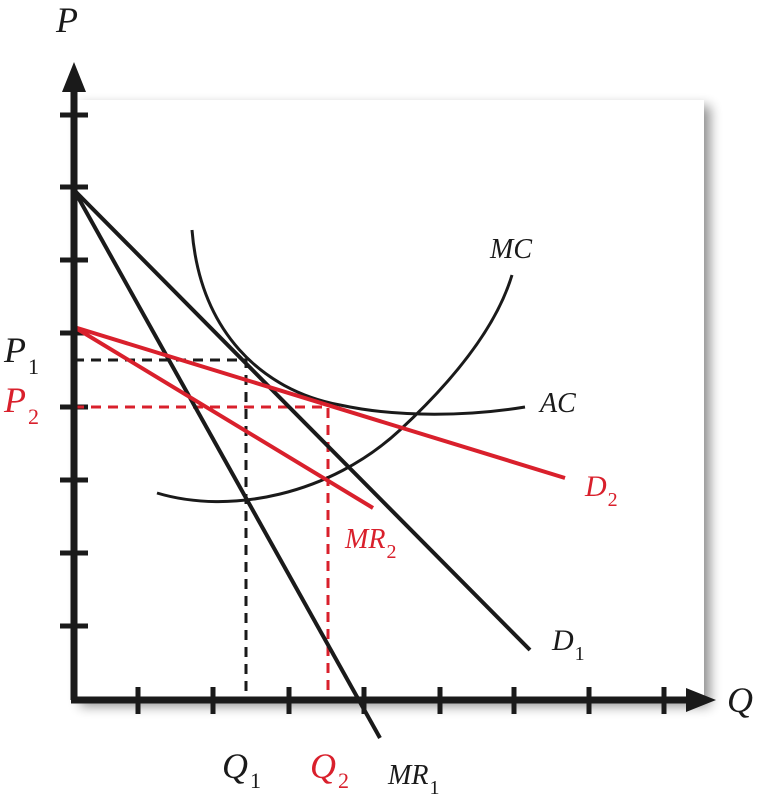  I want to click on mr2-label: MR2, so click(370, 543).